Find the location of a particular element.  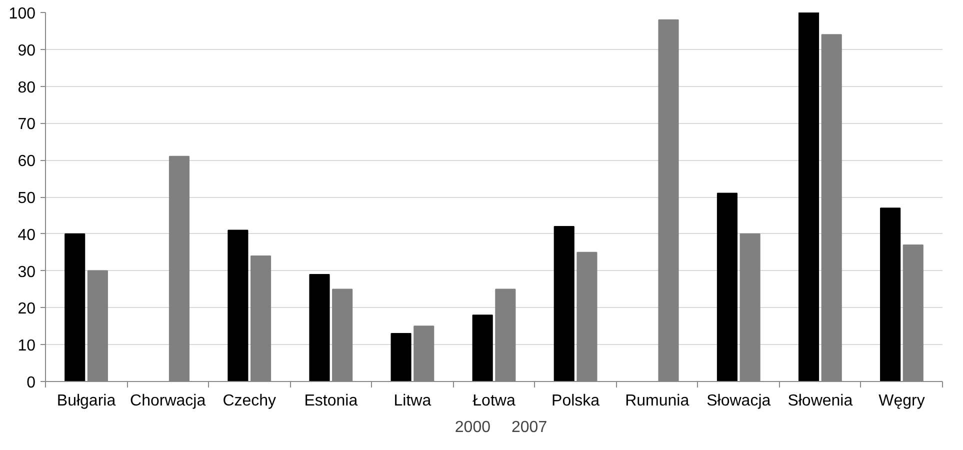

y-tick-label: 50 is located at coordinates (27, 198).